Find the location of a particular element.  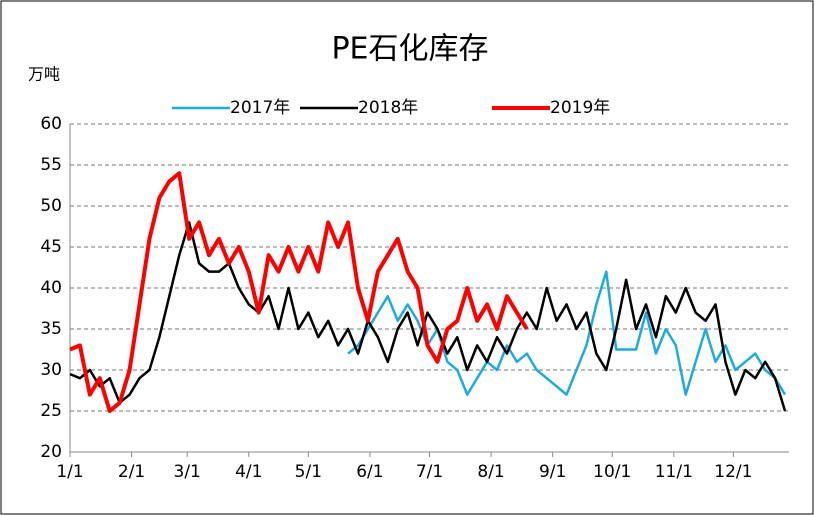

y-tick-label: 50 is located at coordinates (51, 206).